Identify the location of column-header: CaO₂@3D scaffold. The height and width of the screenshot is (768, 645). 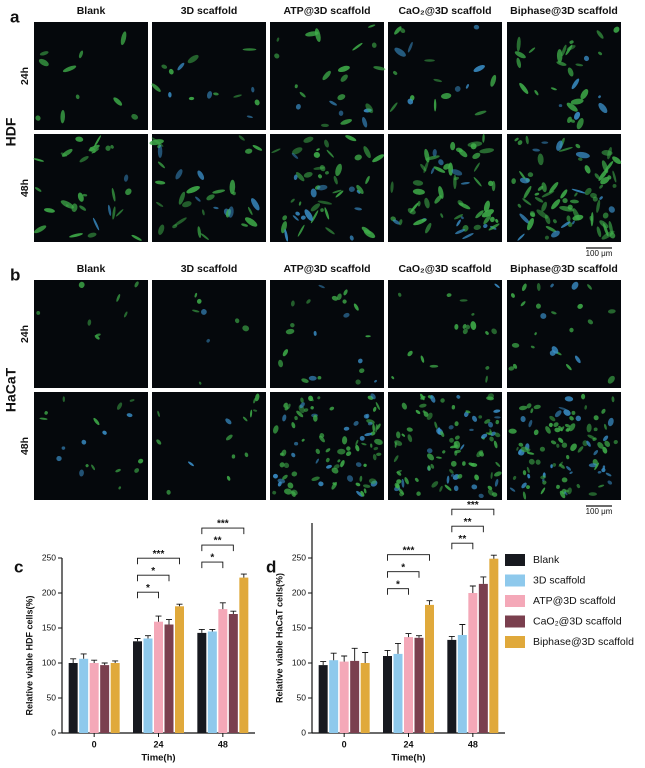
(444, 269).